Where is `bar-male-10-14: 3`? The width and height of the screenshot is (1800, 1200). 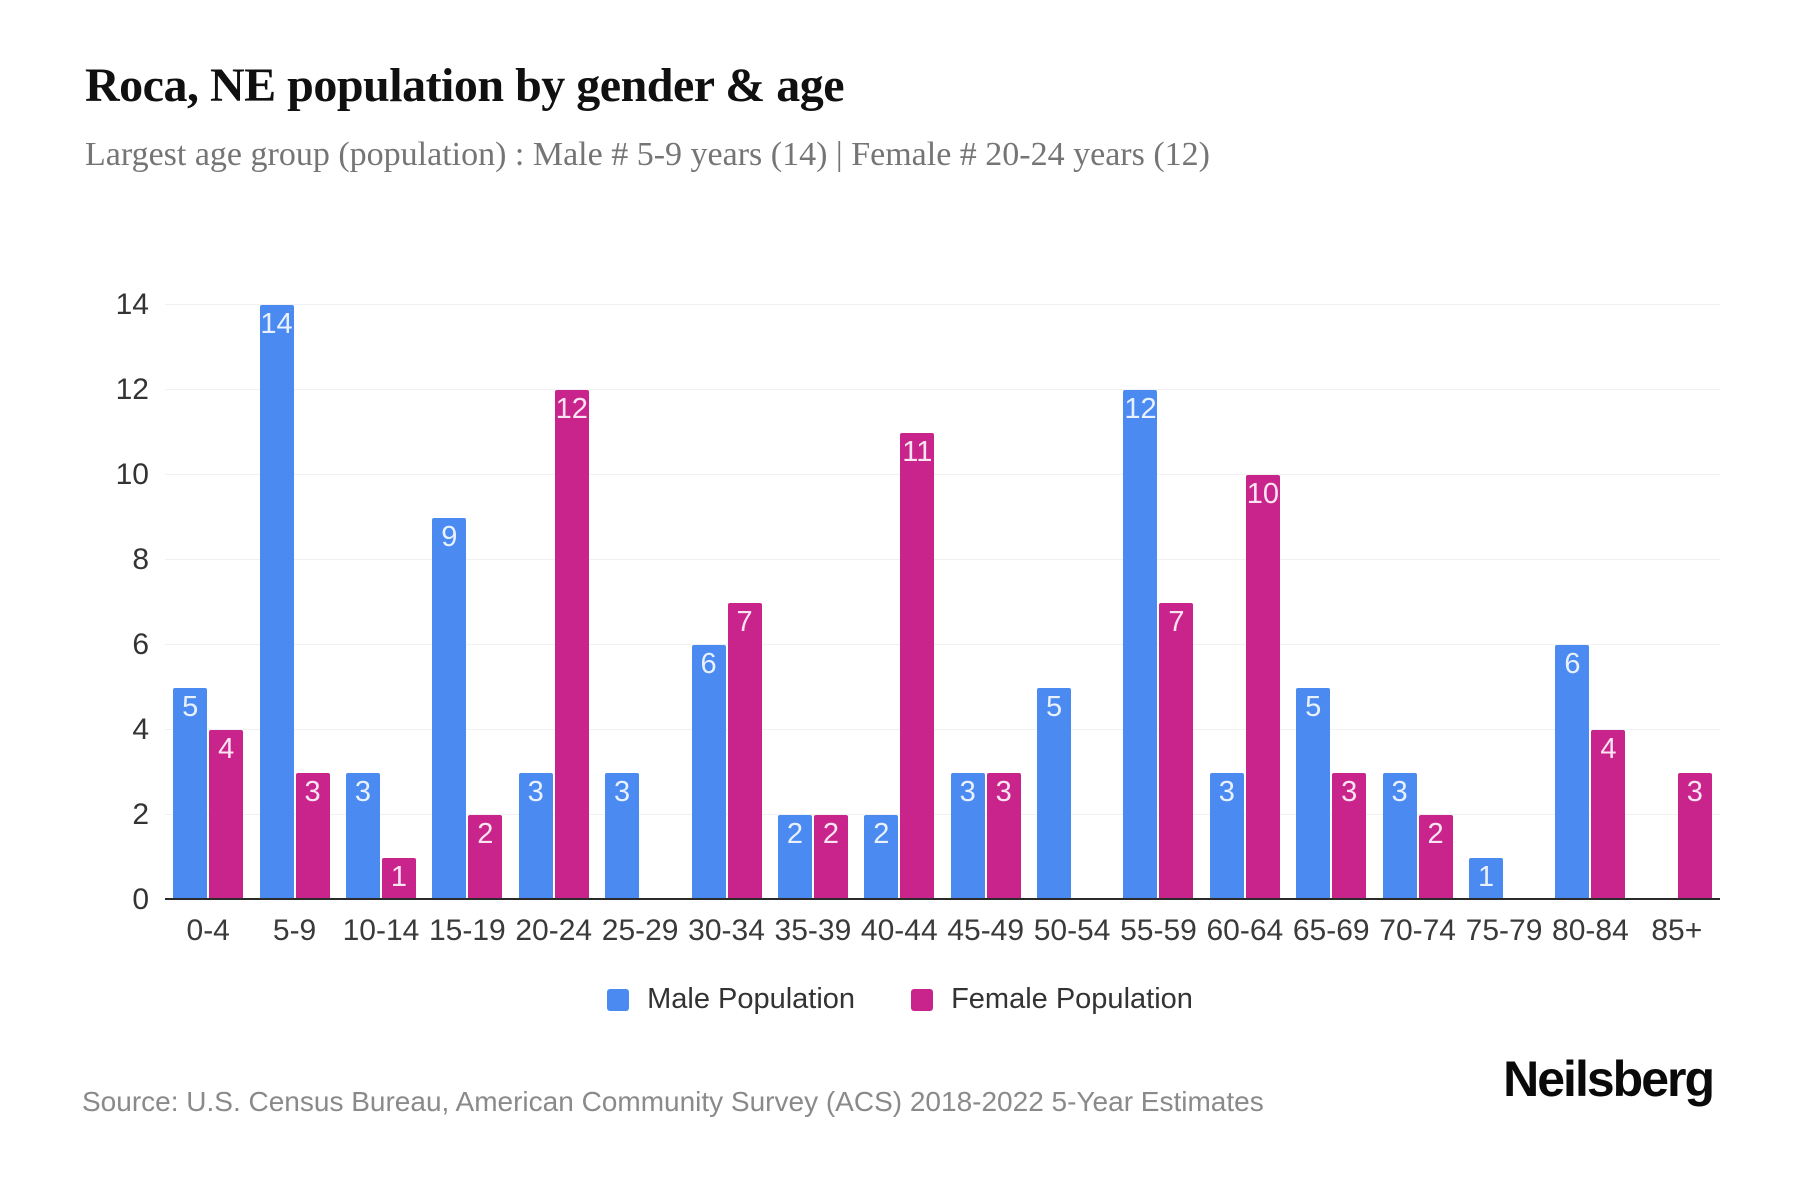
bar-male-10-14: 3 is located at coordinates (362, 836).